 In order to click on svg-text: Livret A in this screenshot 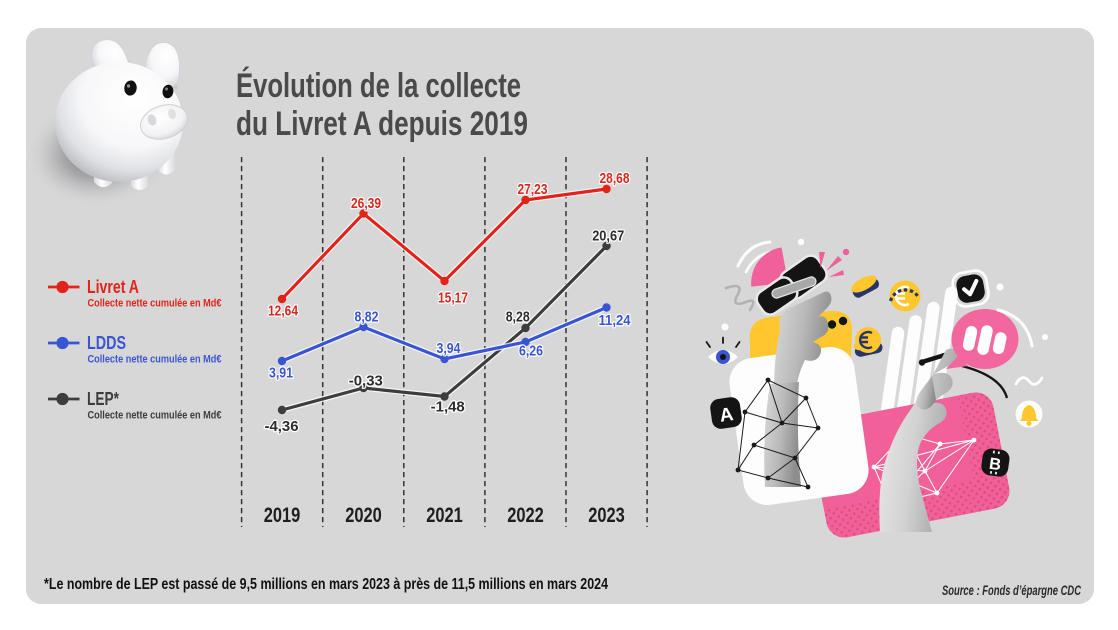, I will do `click(113, 287)`.